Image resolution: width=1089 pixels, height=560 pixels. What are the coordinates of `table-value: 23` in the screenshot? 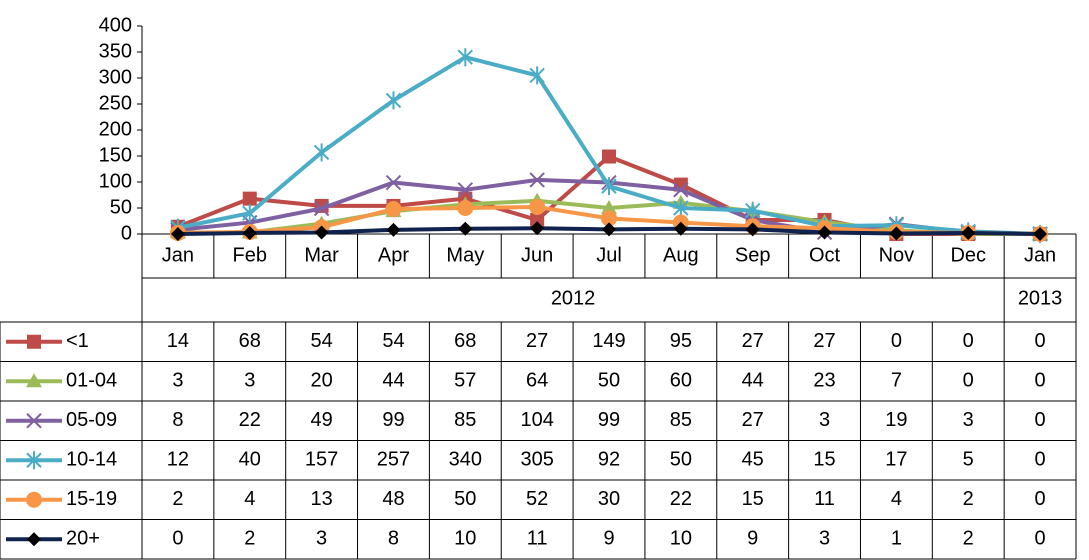 It's located at (824, 381).